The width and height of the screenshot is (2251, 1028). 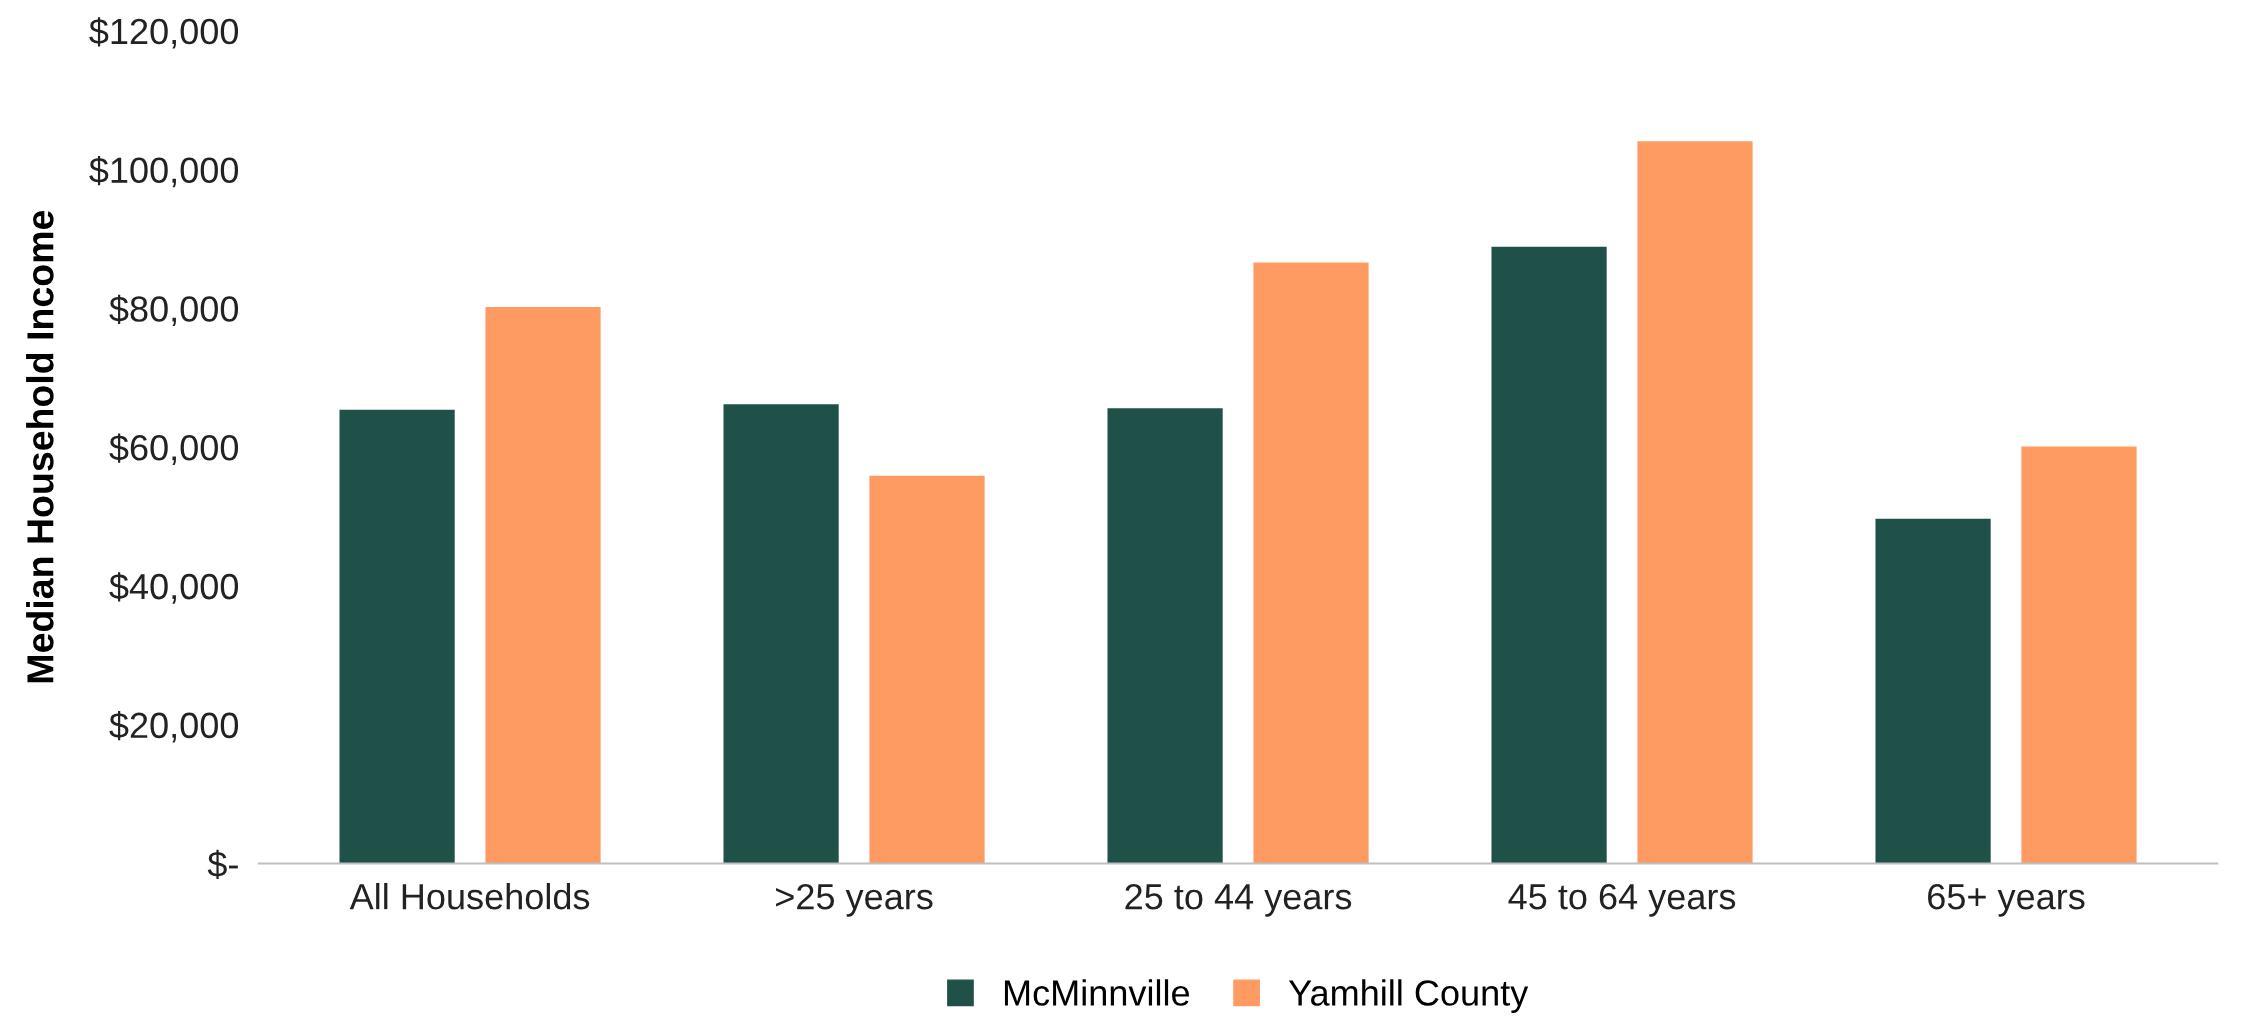 What do you see at coordinates (1408, 996) in the screenshot?
I see `legend-label: Yamhill County` at bounding box center [1408, 996].